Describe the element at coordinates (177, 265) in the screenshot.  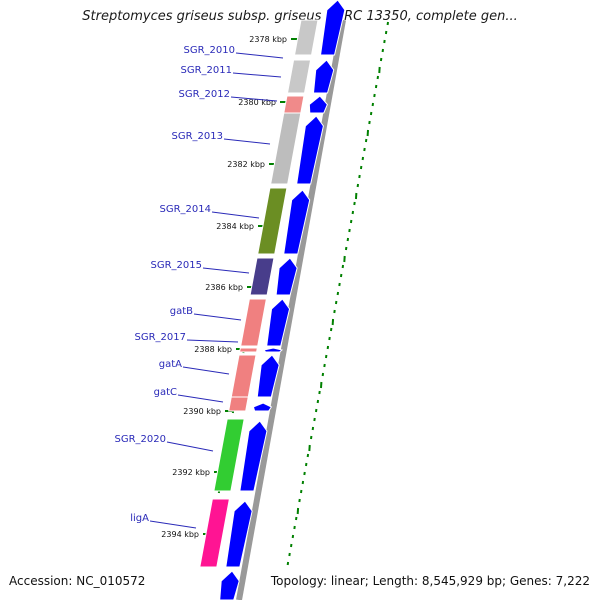
I see `gene-label: SGR_2015` at that location.